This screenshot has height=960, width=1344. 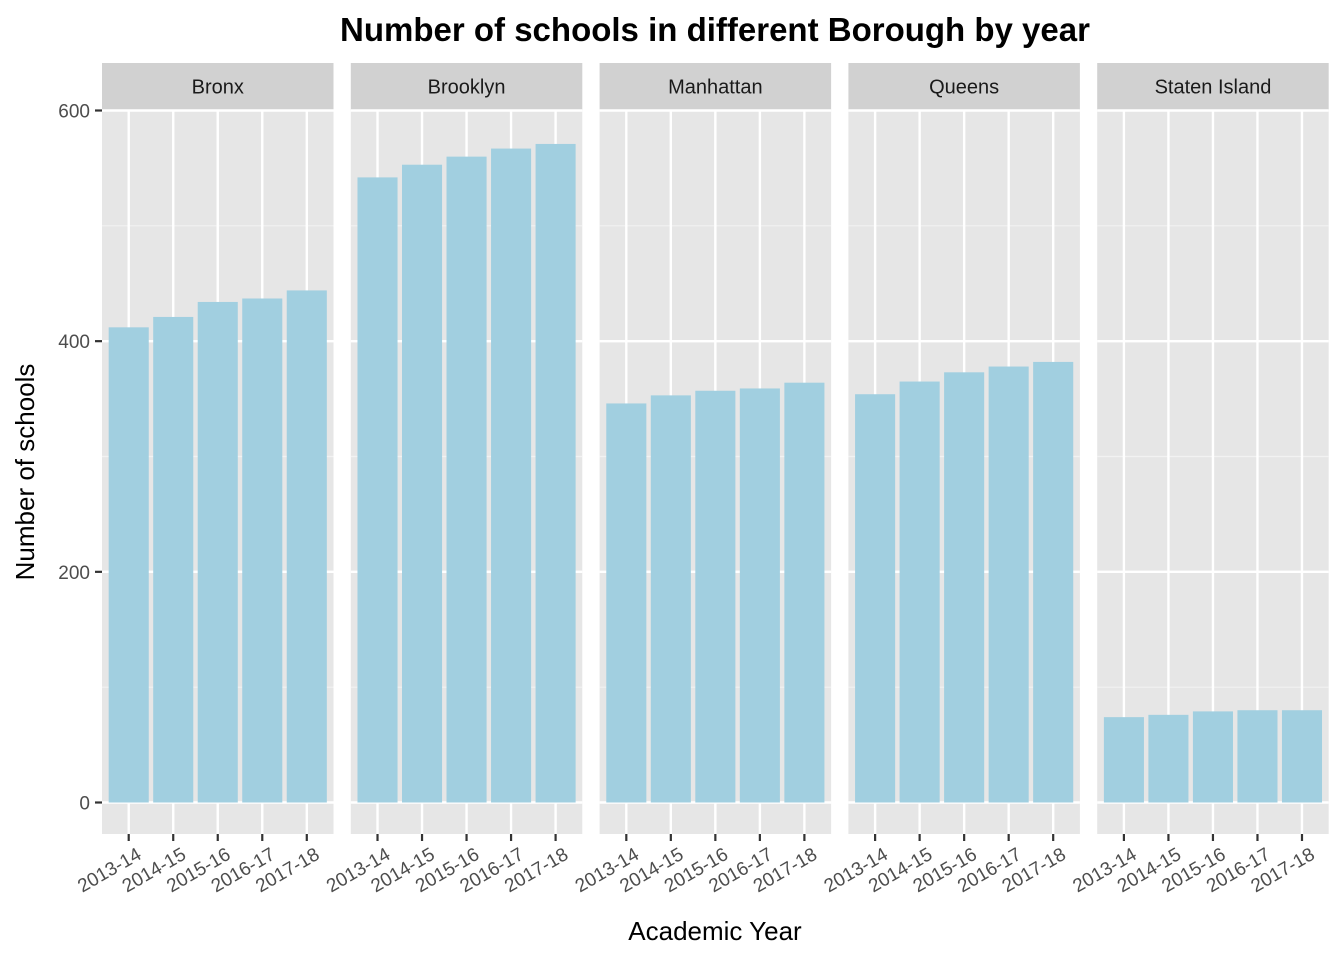 I want to click on strip-label-manhattan: Manhattan, so click(x=715, y=88).